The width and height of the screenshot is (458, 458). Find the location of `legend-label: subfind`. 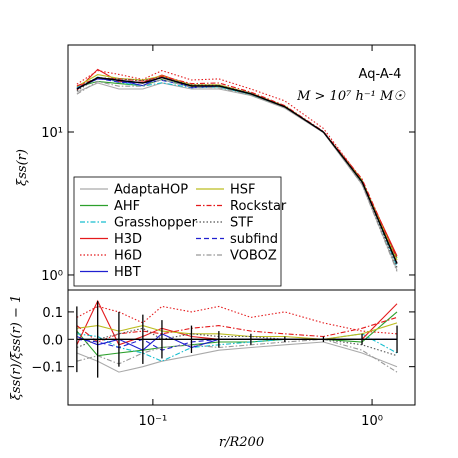

legend-label: subfind is located at coordinates (254, 239).